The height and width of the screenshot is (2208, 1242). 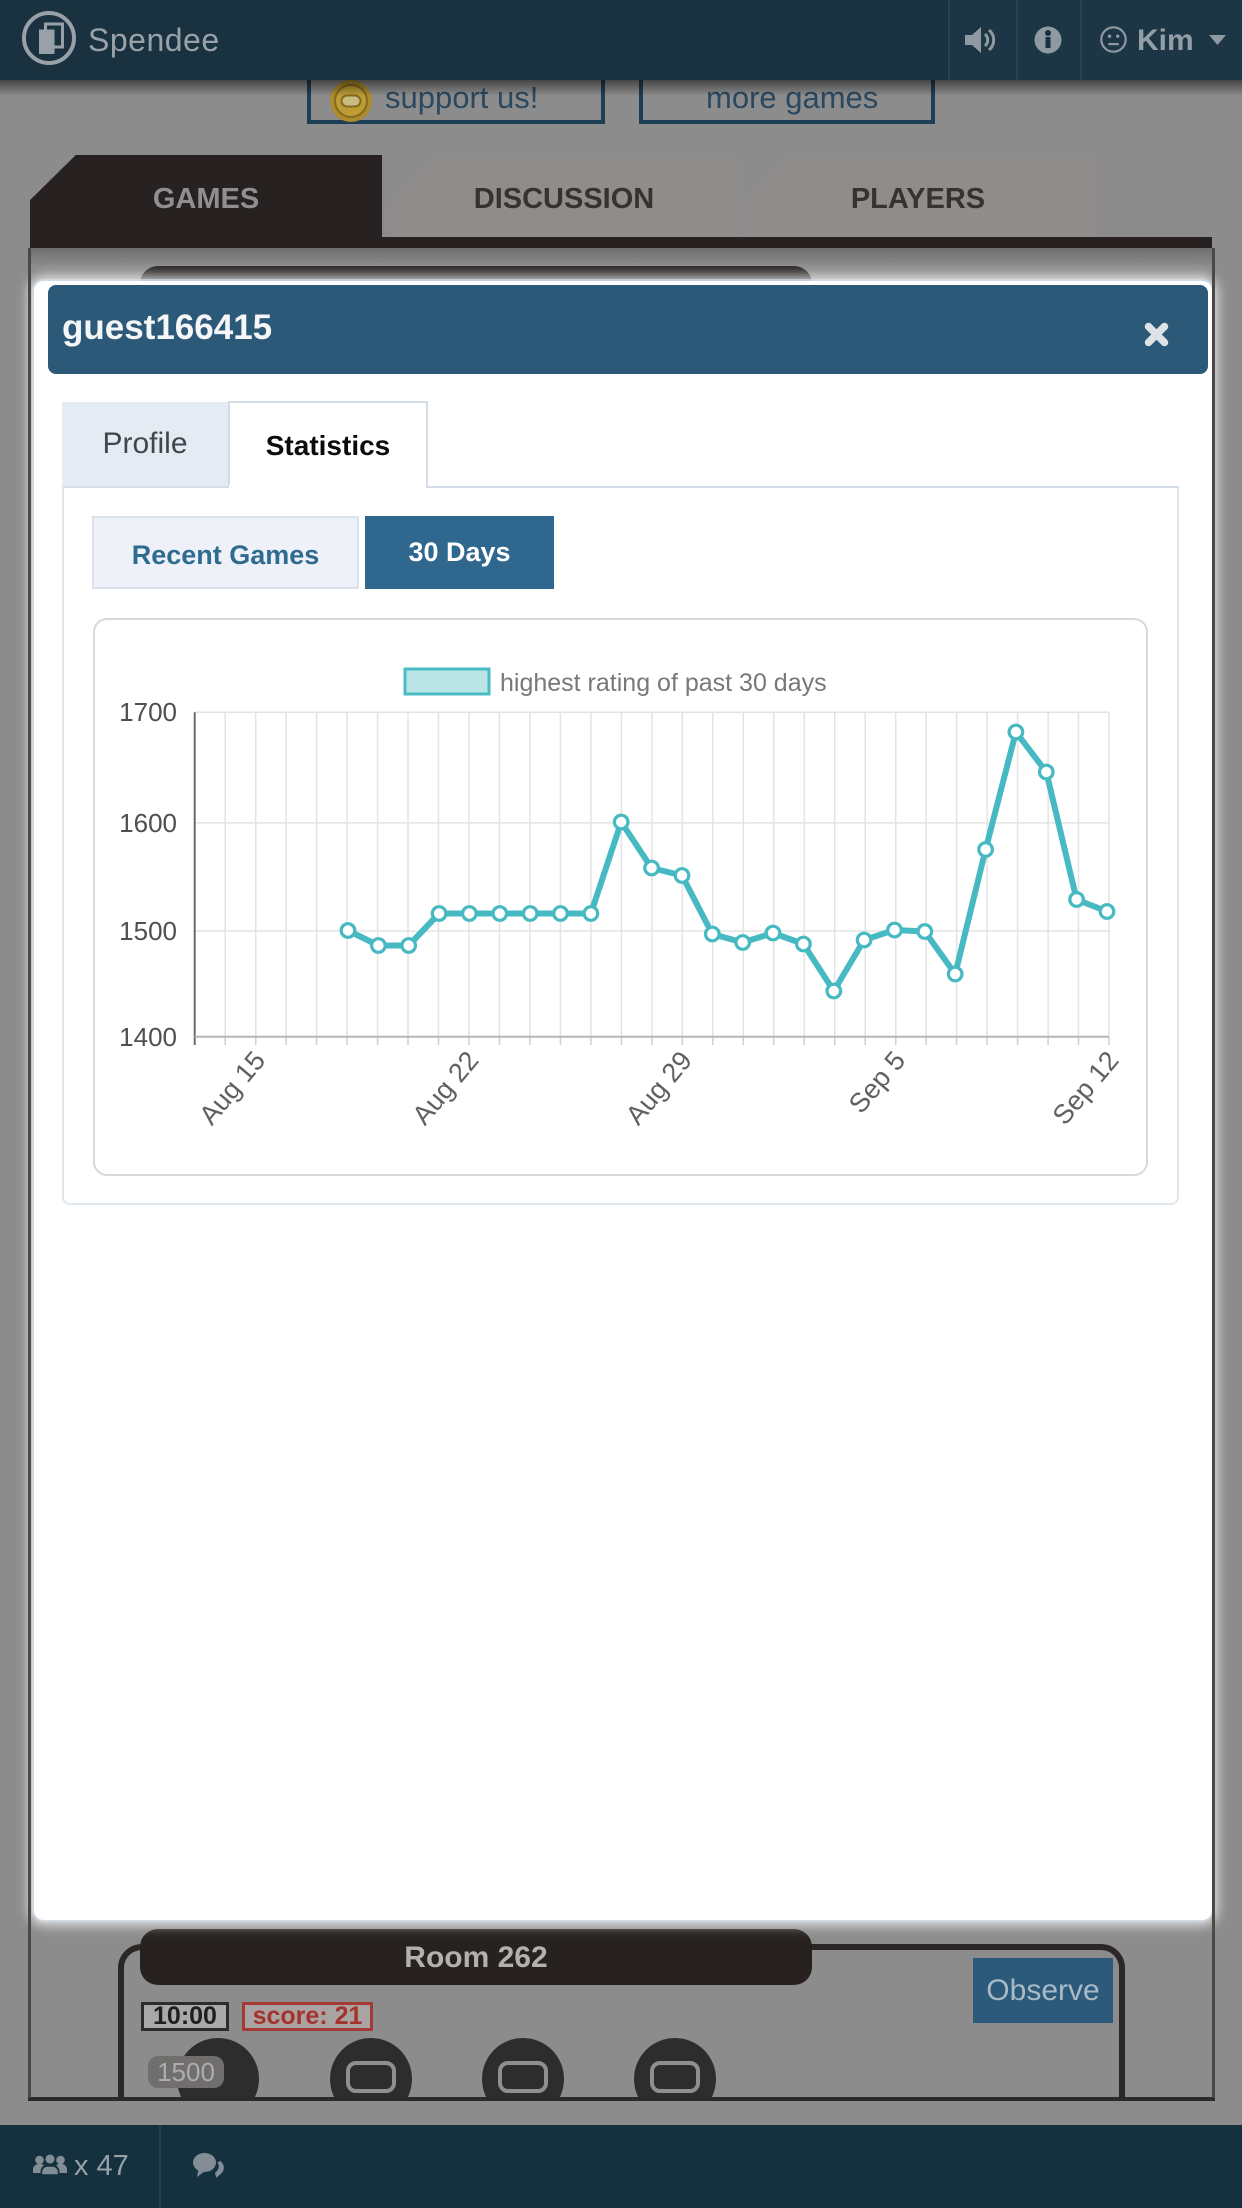 What do you see at coordinates (663, 683) in the screenshot?
I see `svg-text: highest rating of past 30 days` at bounding box center [663, 683].